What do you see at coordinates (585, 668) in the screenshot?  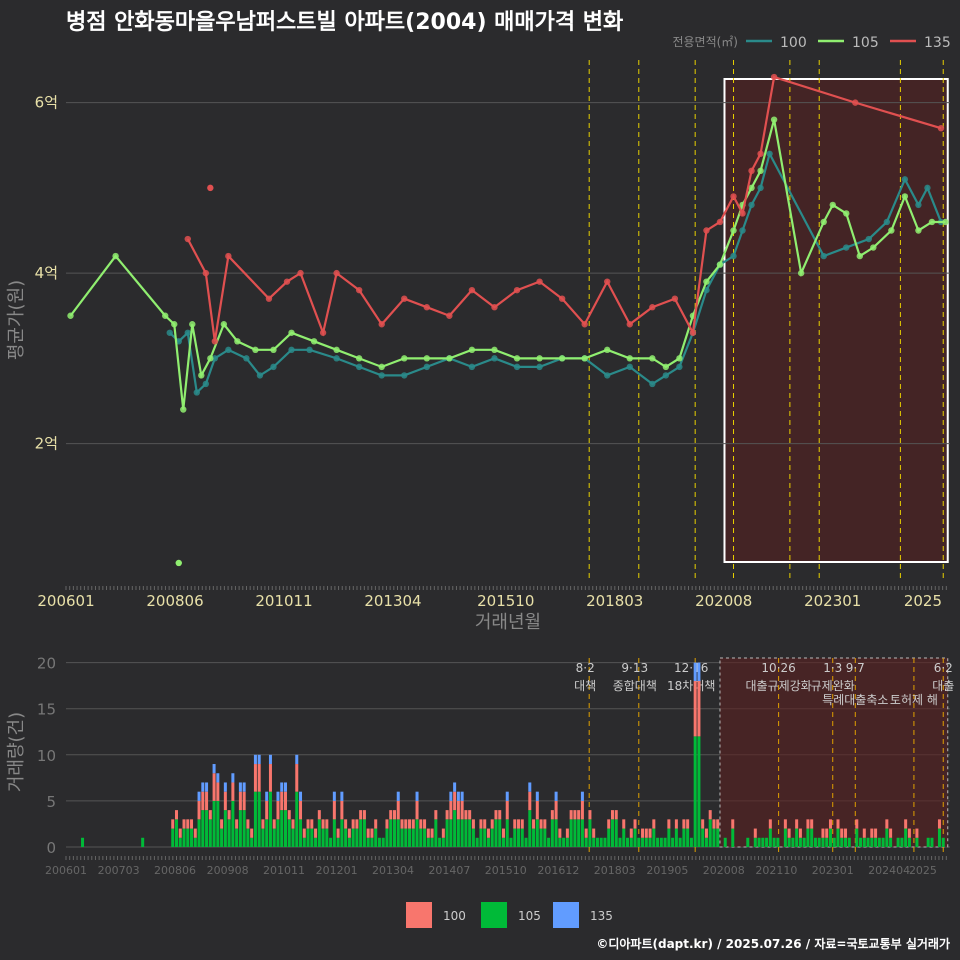 I see `policy-date: 8·2` at bounding box center [585, 668].